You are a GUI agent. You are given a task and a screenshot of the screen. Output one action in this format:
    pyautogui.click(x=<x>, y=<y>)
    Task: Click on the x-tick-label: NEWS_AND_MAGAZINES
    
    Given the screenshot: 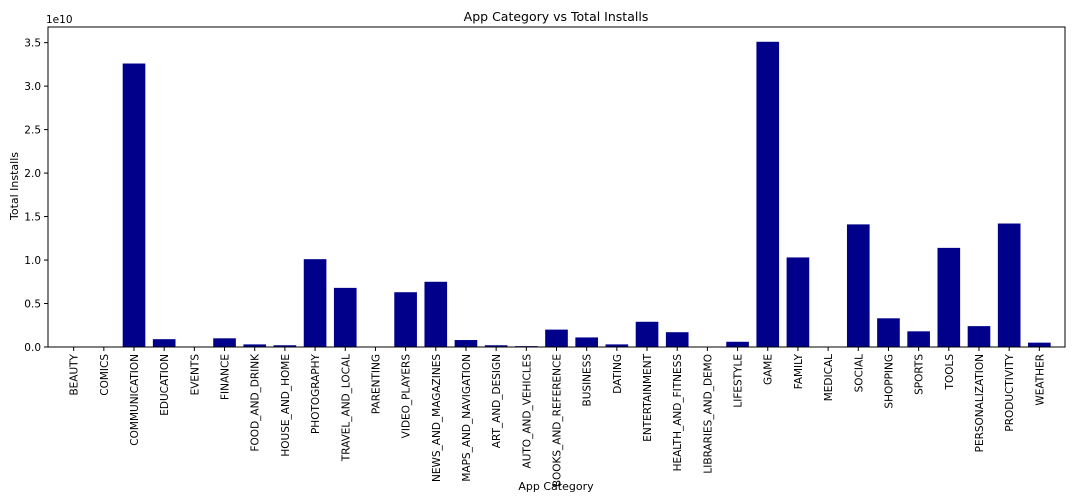 What is the action you would take?
    pyautogui.click(x=437, y=418)
    